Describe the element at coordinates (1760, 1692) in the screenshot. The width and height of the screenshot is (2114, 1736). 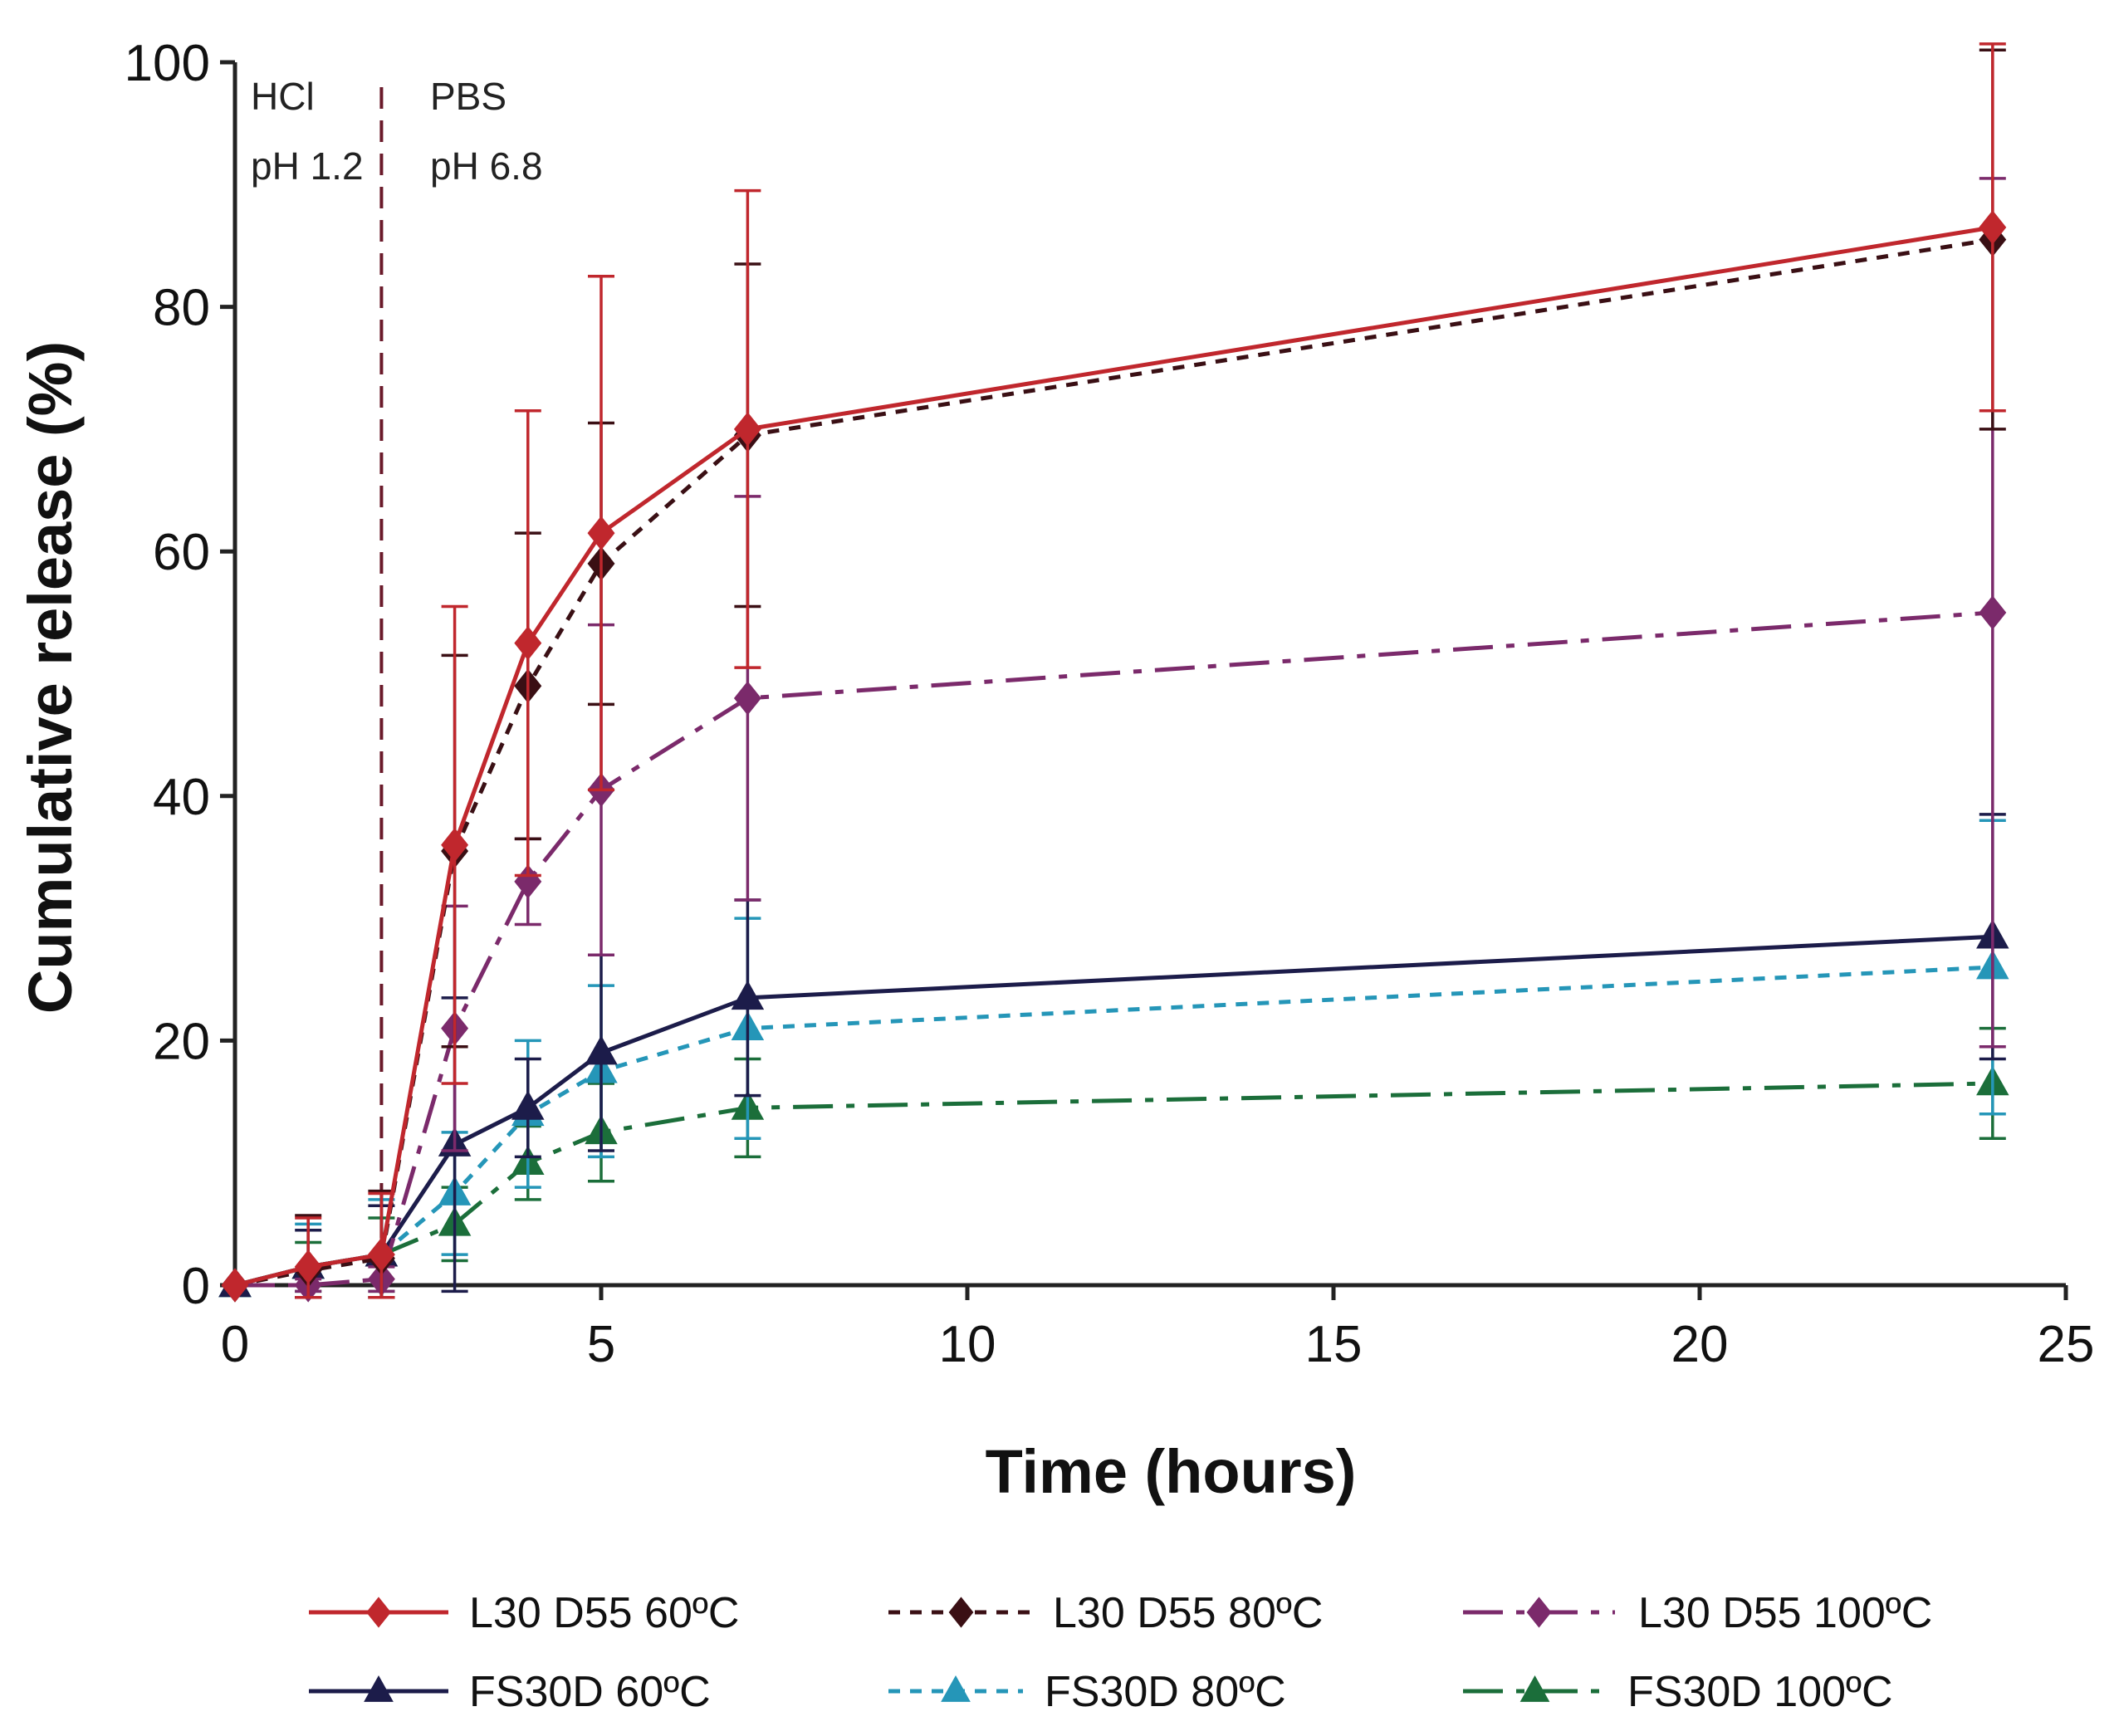
I see `legend-label-6: FS30D 100ºC` at that location.